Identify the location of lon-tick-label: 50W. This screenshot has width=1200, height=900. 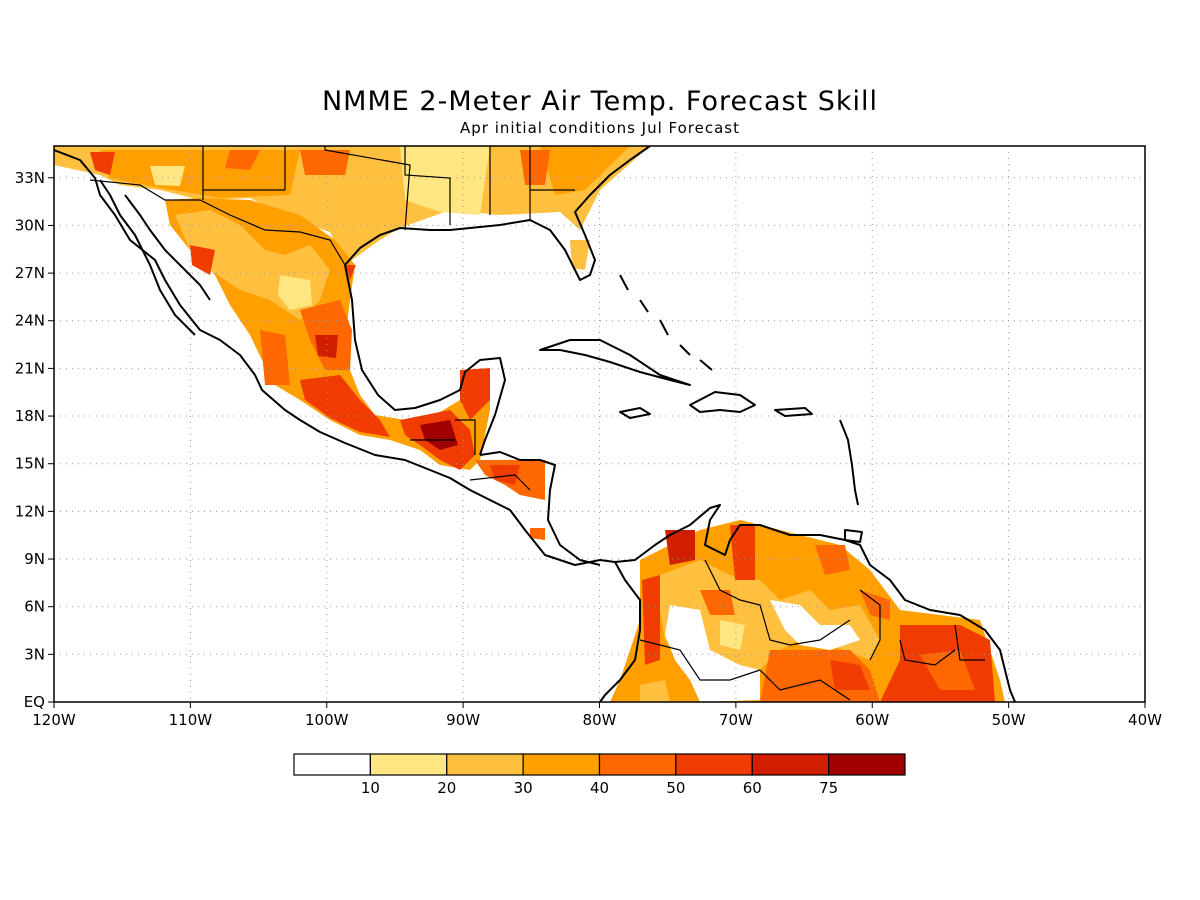
(1009, 720).